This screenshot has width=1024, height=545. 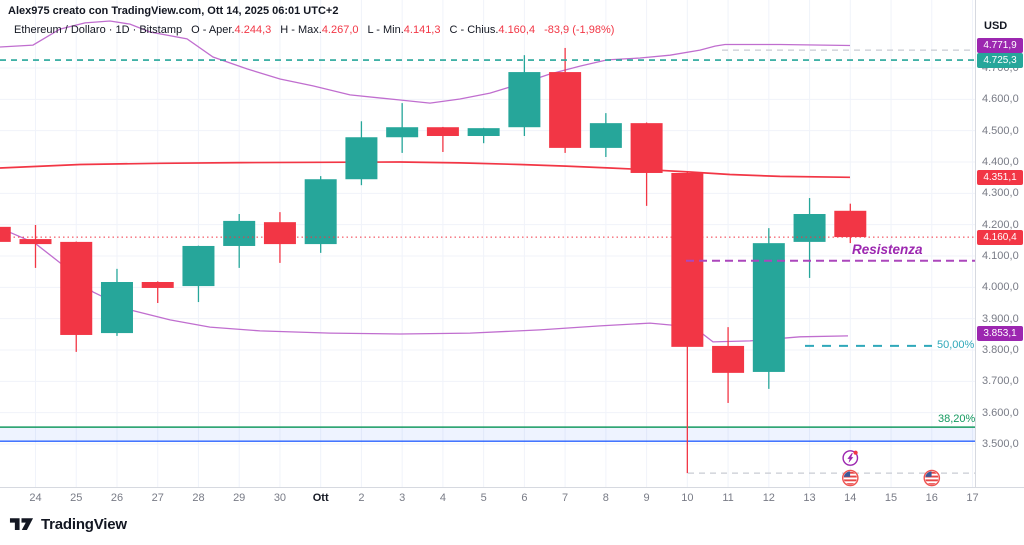 What do you see at coordinates (1000, 318) in the screenshot?
I see `y-axis-label: 3.900,0` at bounding box center [1000, 318].